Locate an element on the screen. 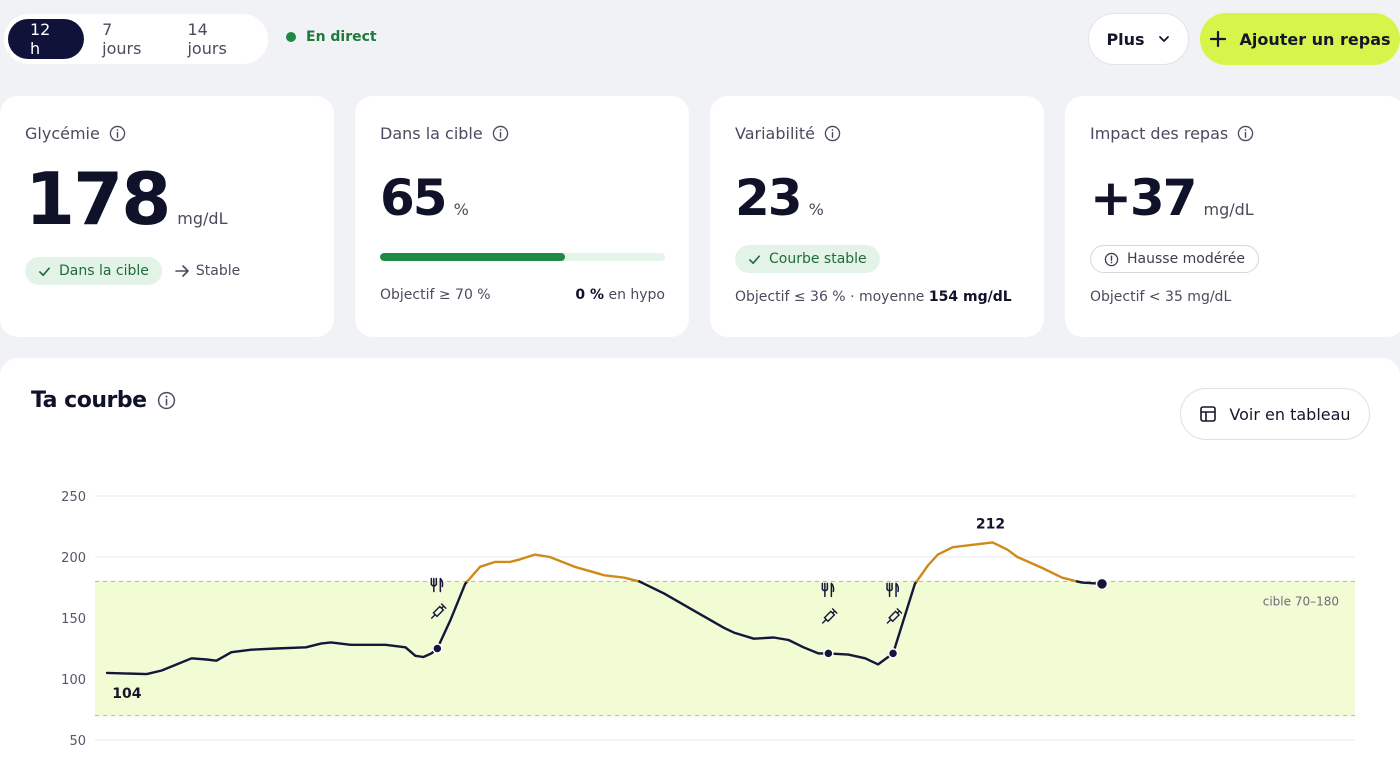  status-badge: Courbe stable is located at coordinates (807, 259).